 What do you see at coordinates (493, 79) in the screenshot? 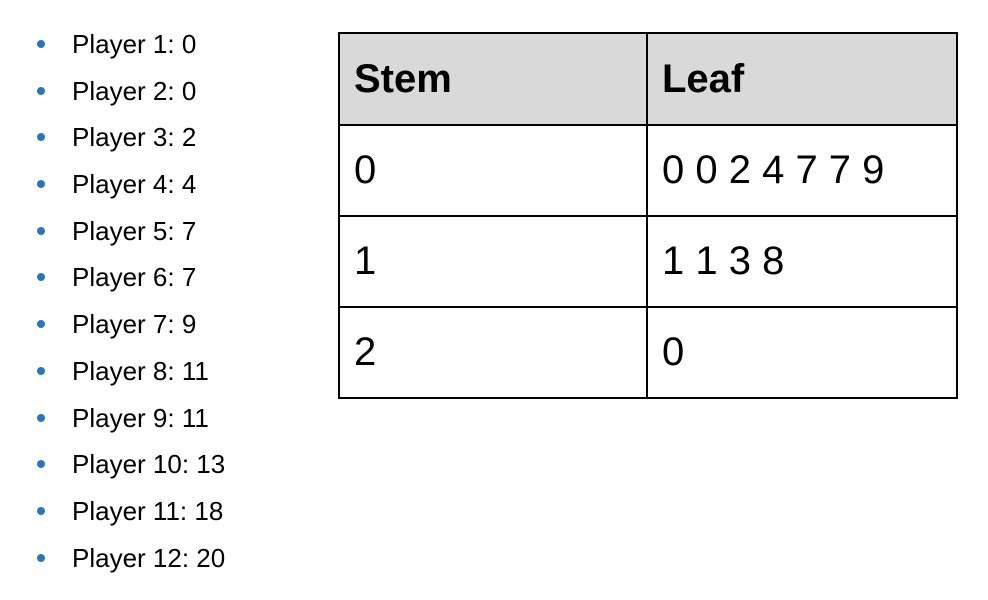
I see `stem-column-header: Stem` at bounding box center [493, 79].